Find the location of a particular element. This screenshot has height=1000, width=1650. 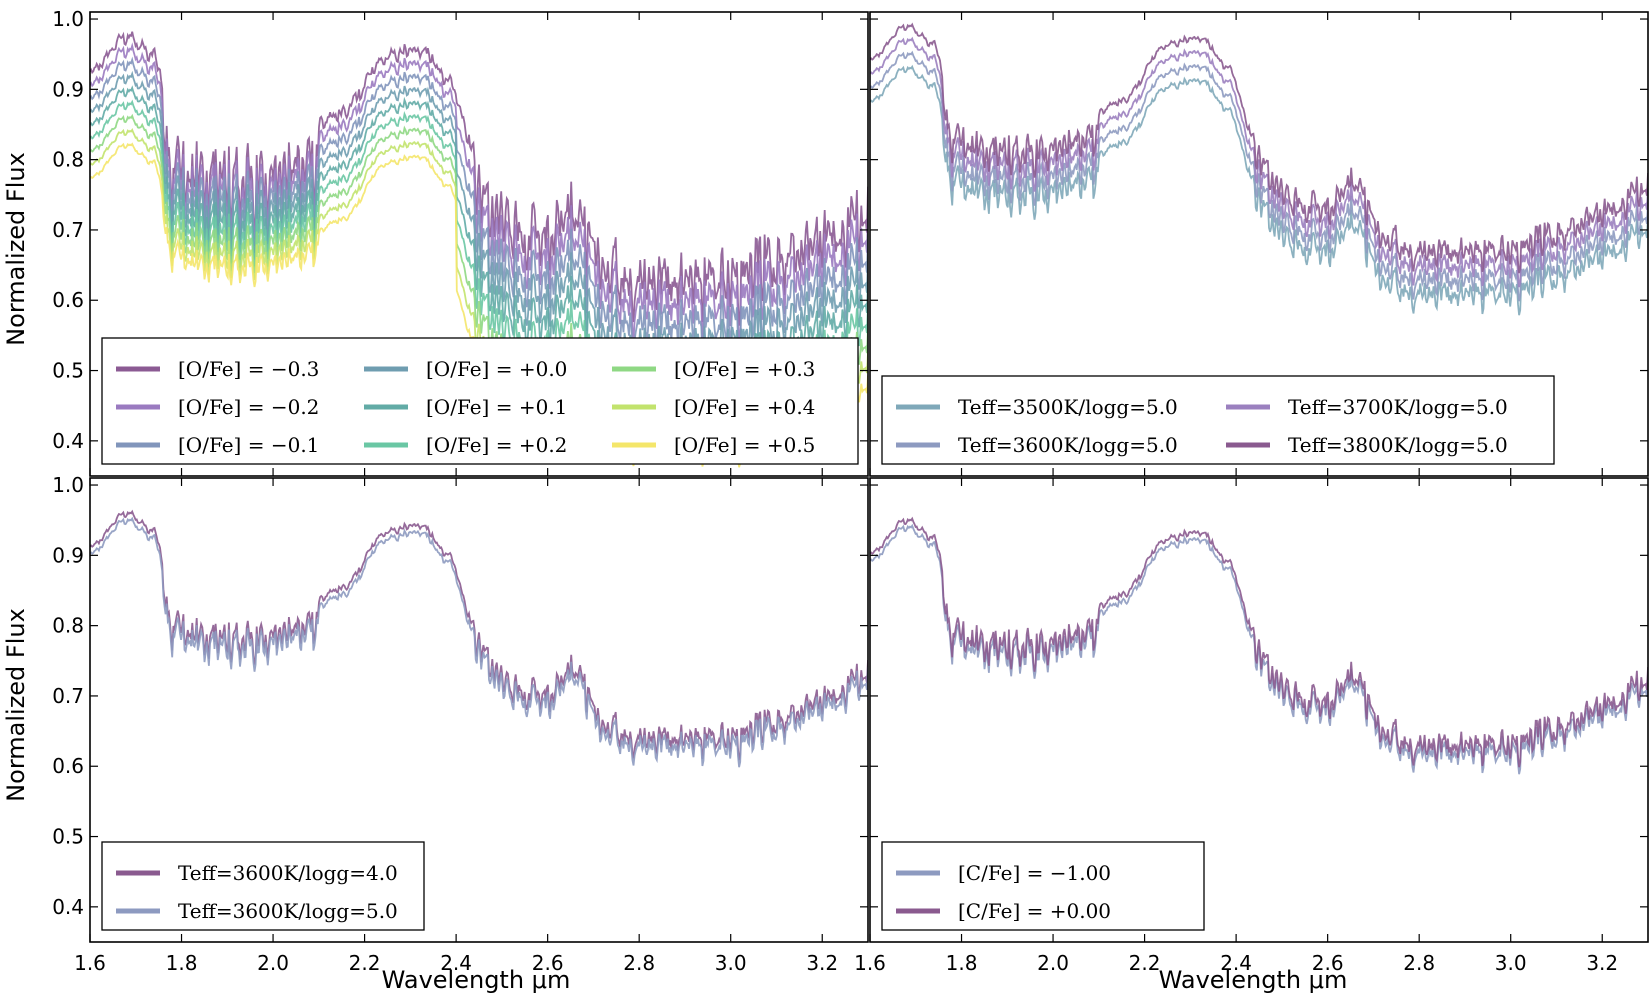

legend-label: Teff=3600K/logg=4.0 is located at coordinates (288, 873).